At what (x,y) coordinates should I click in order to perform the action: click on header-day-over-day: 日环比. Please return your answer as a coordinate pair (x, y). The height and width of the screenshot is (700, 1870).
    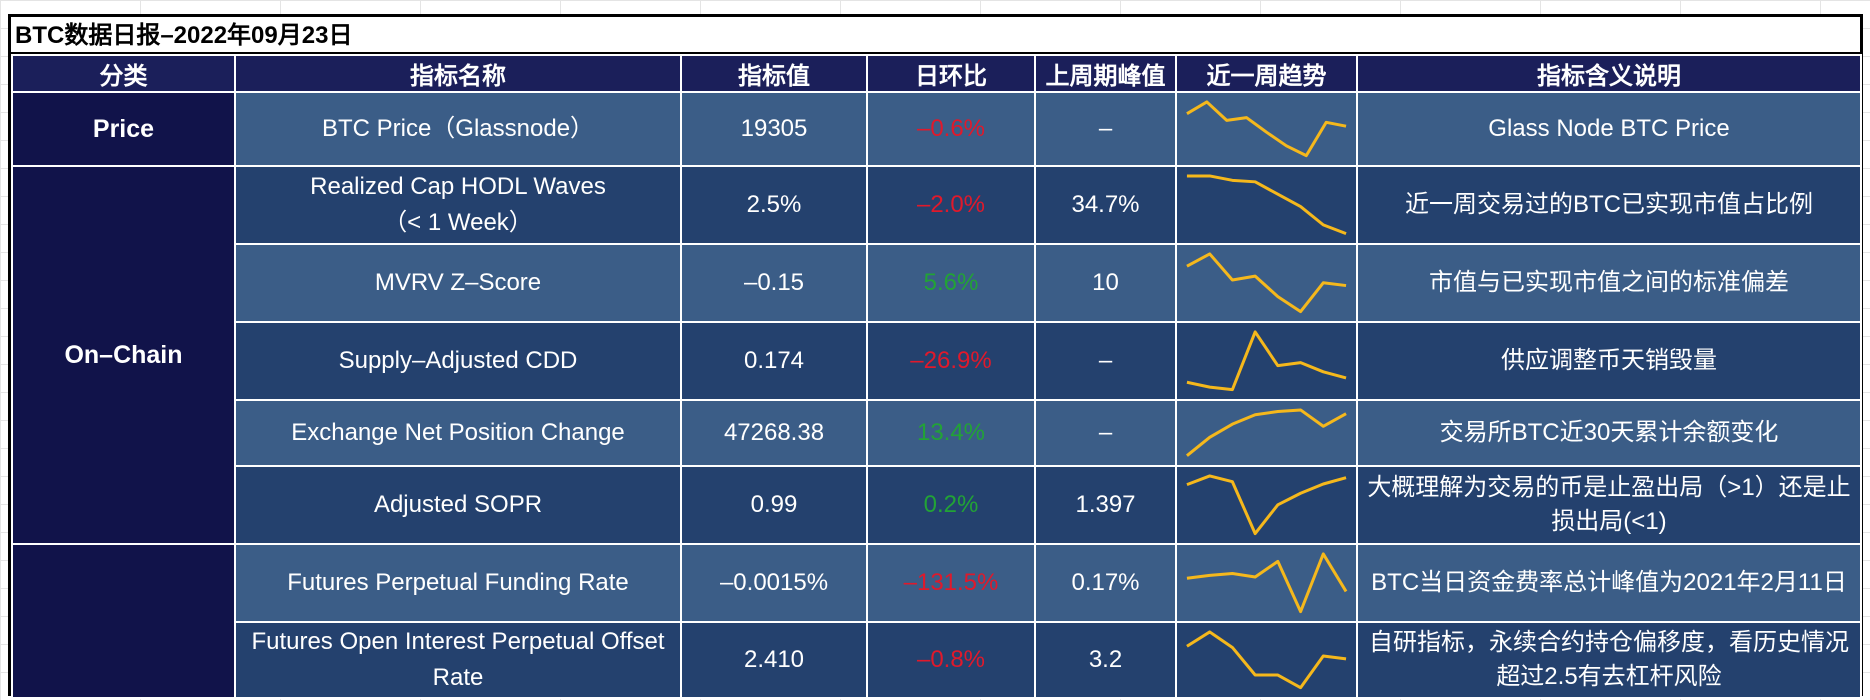
    Looking at the image, I should click on (951, 73).